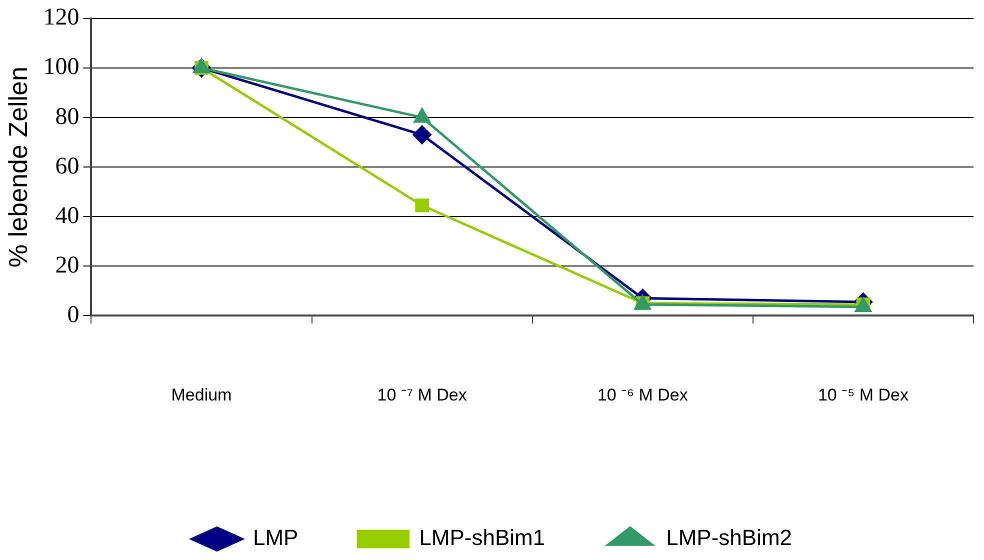 This screenshot has height=560, width=984. Describe the element at coordinates (61, 67) in the screenshot. I see `y-tick-label: 100` at that location.